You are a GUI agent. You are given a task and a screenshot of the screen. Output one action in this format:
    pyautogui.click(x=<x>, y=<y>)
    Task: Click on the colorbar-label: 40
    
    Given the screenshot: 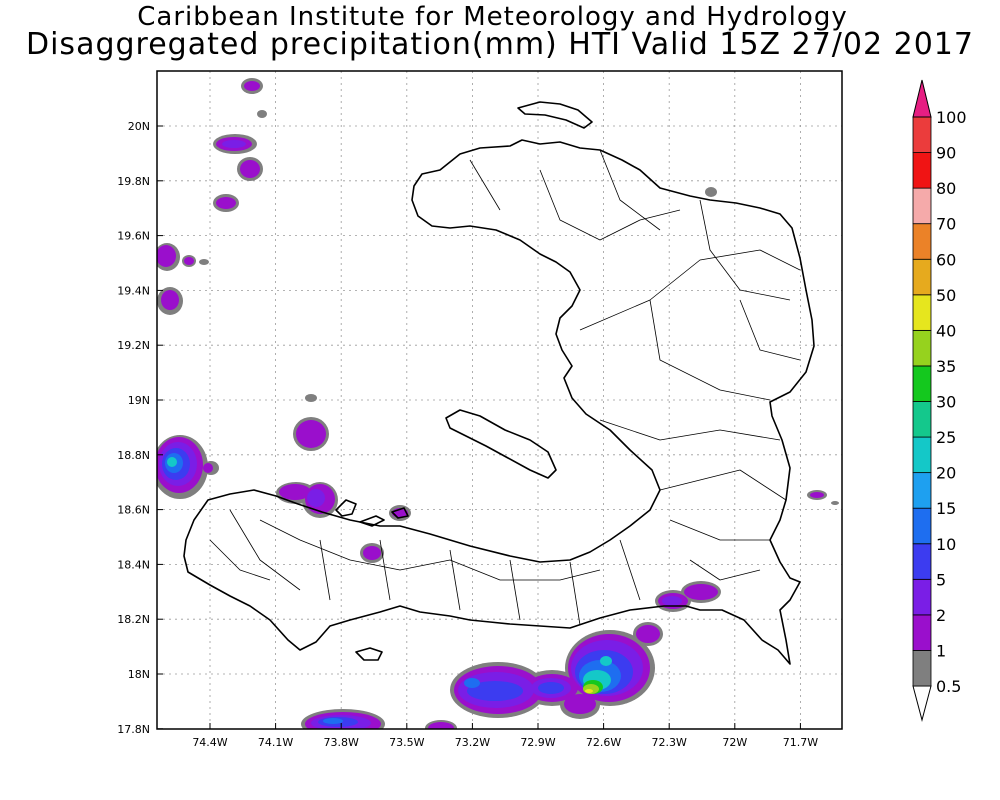 What is the action you would take?
    pyautogui.click(x=946, y=330)
    